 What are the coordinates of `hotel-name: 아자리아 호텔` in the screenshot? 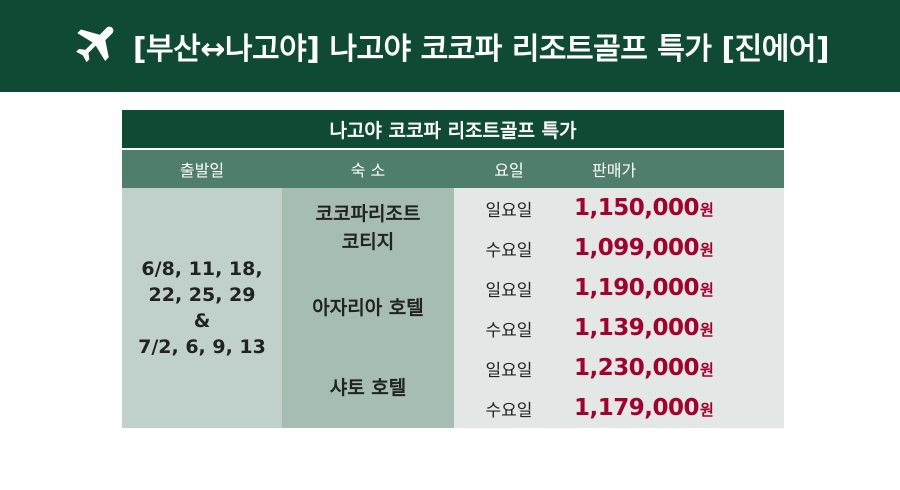 It's located at (368, 308).